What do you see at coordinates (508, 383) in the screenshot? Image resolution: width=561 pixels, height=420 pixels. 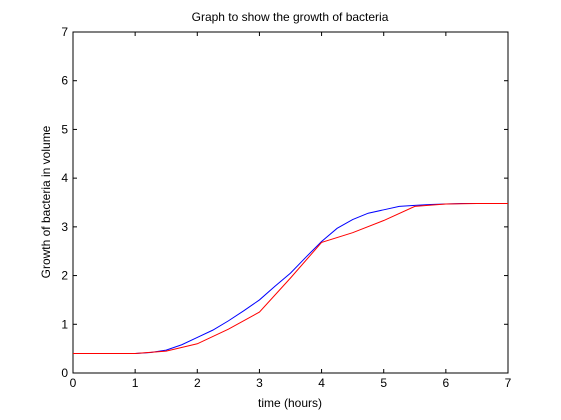 I see `x-tick-label: 7` at bounding box center [508, 383].